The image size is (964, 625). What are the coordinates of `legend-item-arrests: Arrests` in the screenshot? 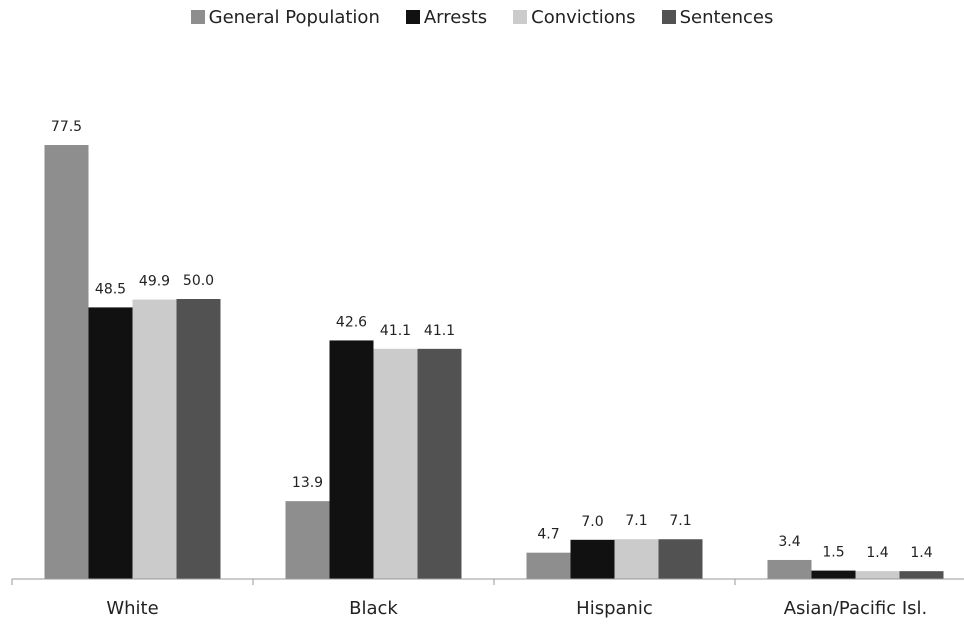 It's located at (446, 17).